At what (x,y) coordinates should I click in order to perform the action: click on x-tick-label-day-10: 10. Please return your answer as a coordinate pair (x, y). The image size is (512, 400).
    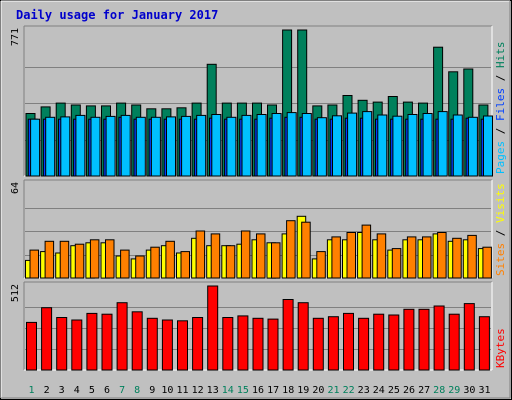
    Looking at the image, I should click on (167, 390).